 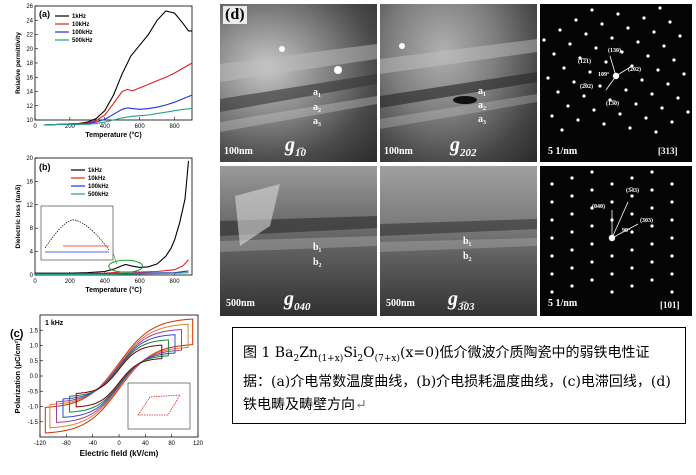 What do you see at coordinates (17, 334) in the screenshot?
I see `panel-c-label: (c)` at bounding box center [17, 334].